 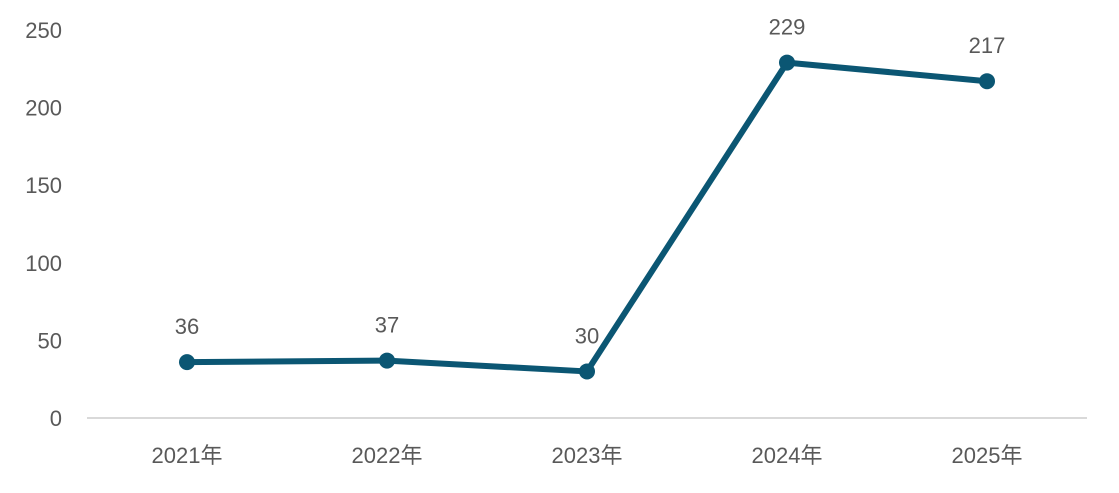 What do you see at coordinates (43, 263) in the screenshot?
I see `y-tick-label: 100` at bounding box center [43, 263].